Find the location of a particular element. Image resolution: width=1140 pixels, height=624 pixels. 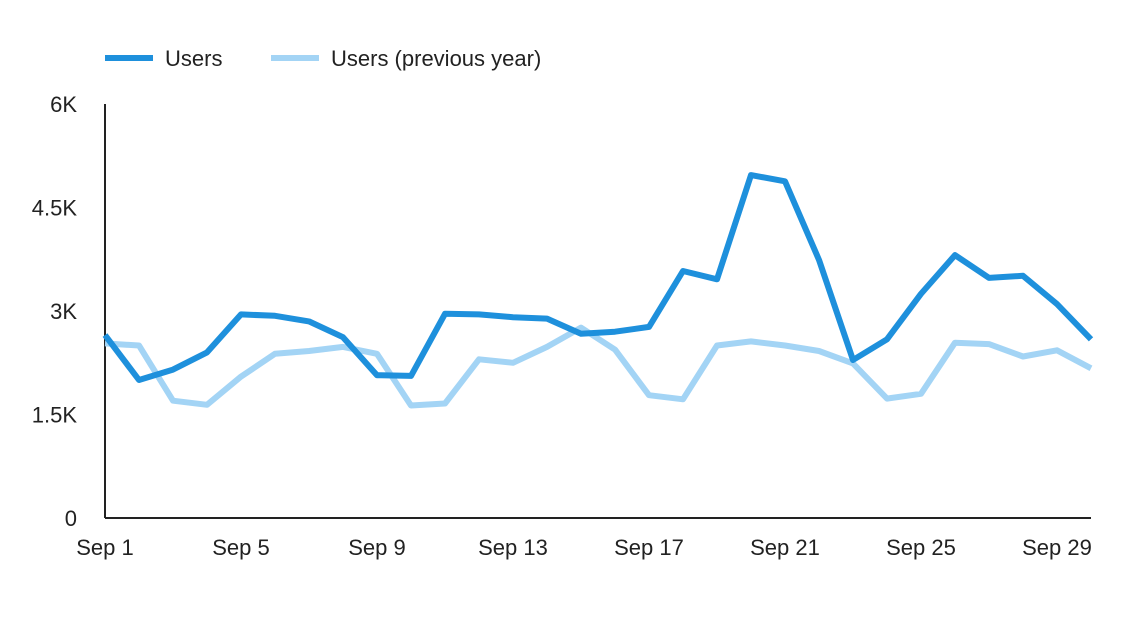

y-tick-label: 0 is located at coordinates (71, 518).